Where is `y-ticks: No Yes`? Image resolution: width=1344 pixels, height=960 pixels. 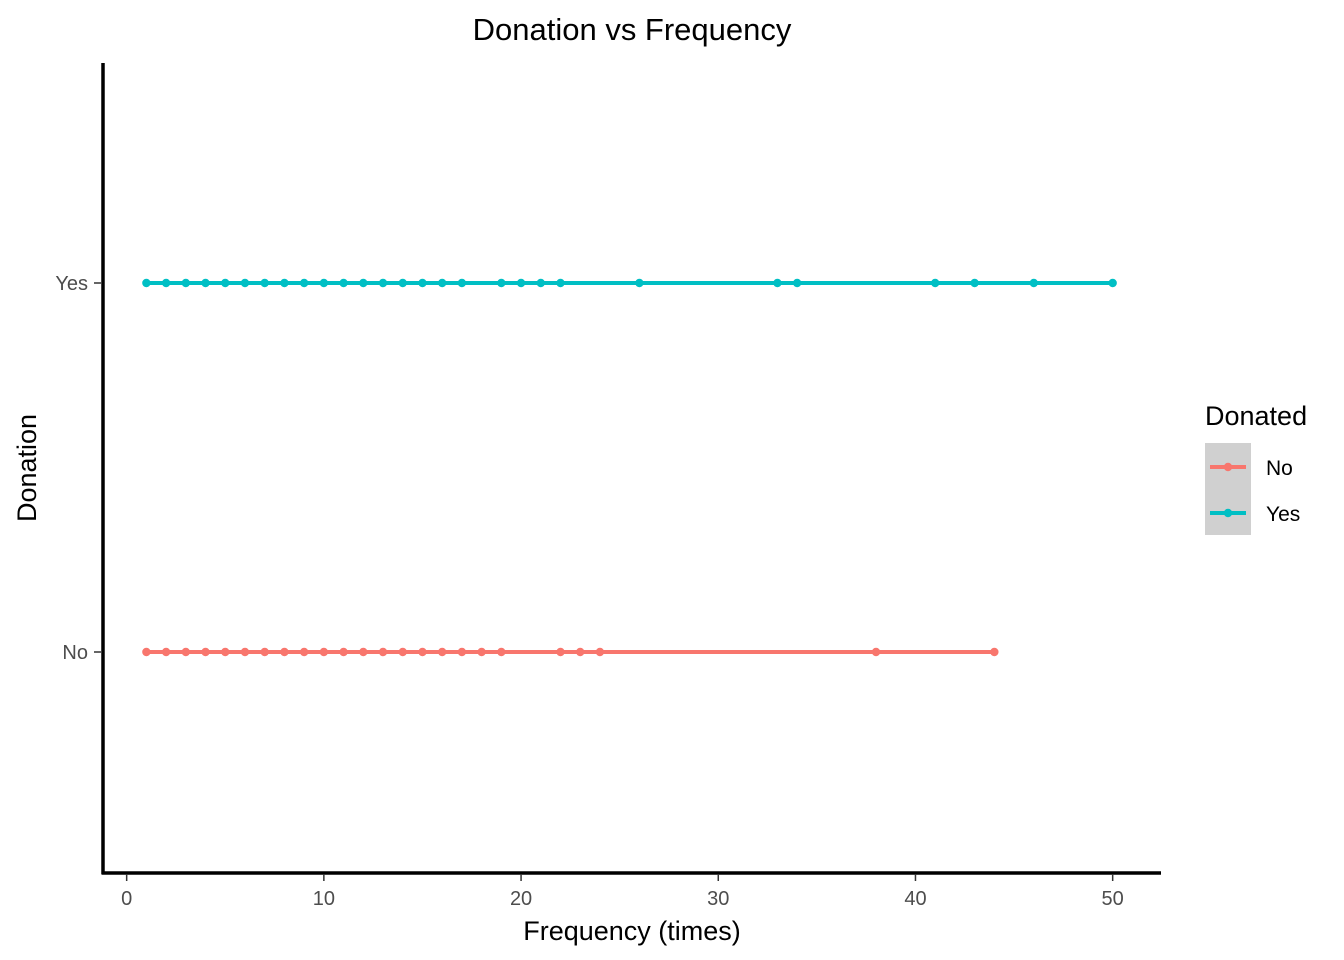 y-ticks: No Yes is located at coordinates (78, 468).